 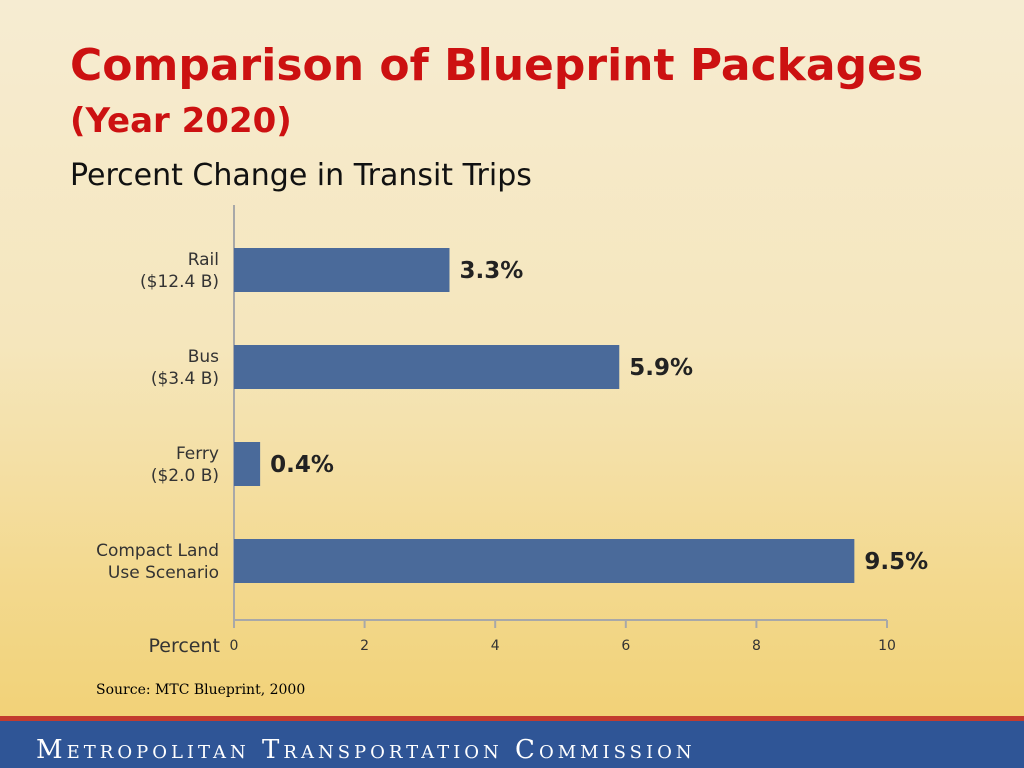 I want to click on footer-banner: Metropolitan Transportation Commission, so click(x=512, y=742).